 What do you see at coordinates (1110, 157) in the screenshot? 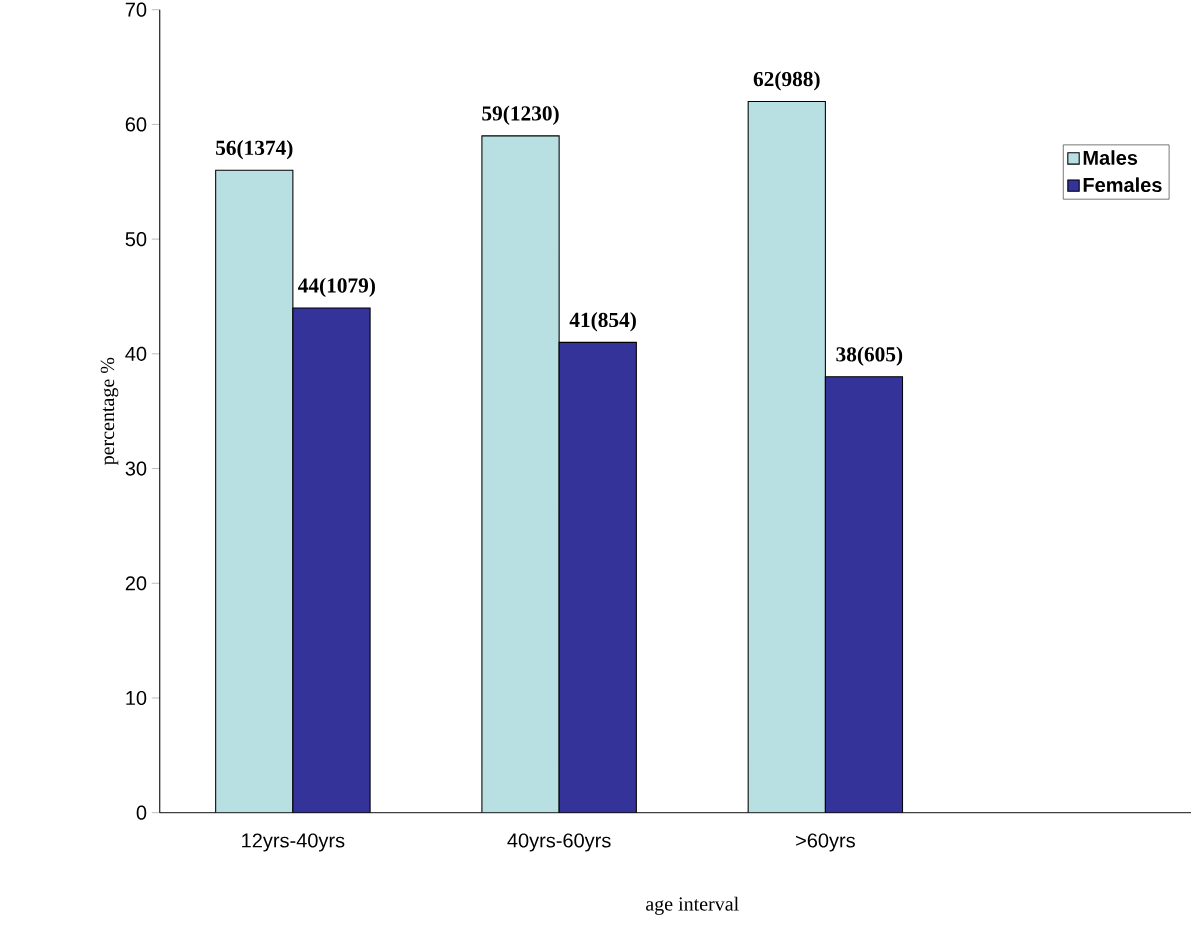
I see `legend-label: Males` at bounding box center [1110, 157].